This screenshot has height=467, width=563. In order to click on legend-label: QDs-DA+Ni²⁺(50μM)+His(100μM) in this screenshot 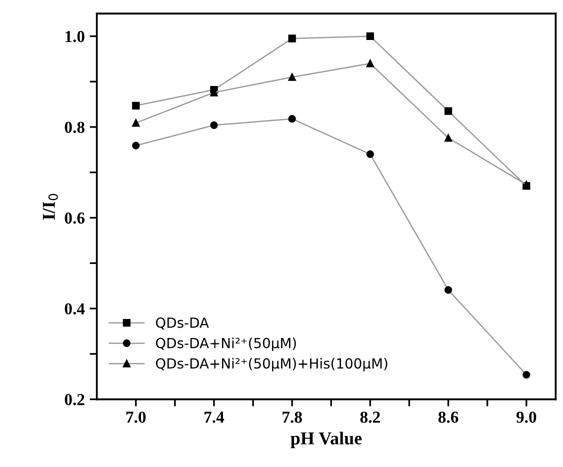, I will do `click(272, 365)`.